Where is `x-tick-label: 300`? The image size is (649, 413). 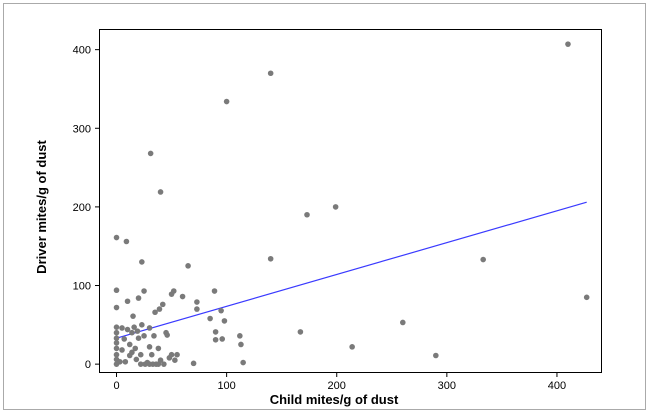
x-tick-label: 300 is located at coordinates (447, 386).